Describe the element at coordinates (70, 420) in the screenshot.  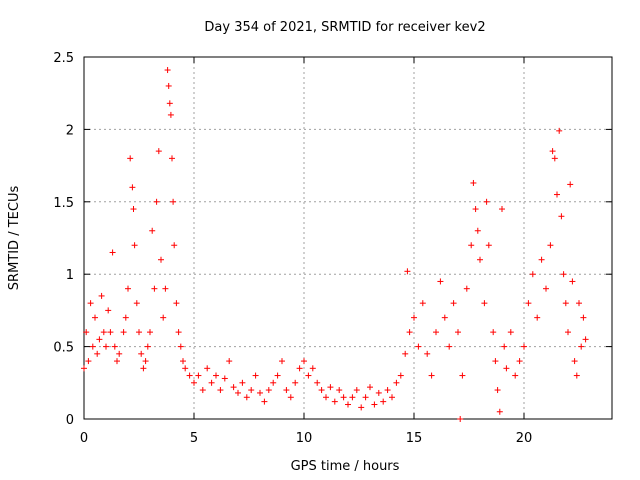
I see `y-tick-label: 0` at that location.